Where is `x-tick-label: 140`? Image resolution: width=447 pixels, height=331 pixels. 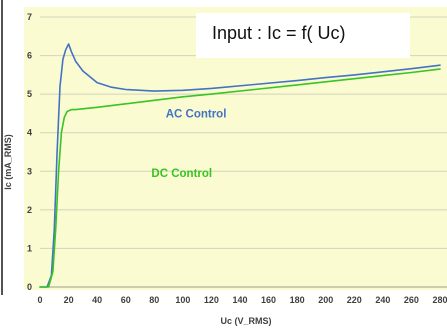 x-tick-label: 140 is located at coordinates (239, 300).